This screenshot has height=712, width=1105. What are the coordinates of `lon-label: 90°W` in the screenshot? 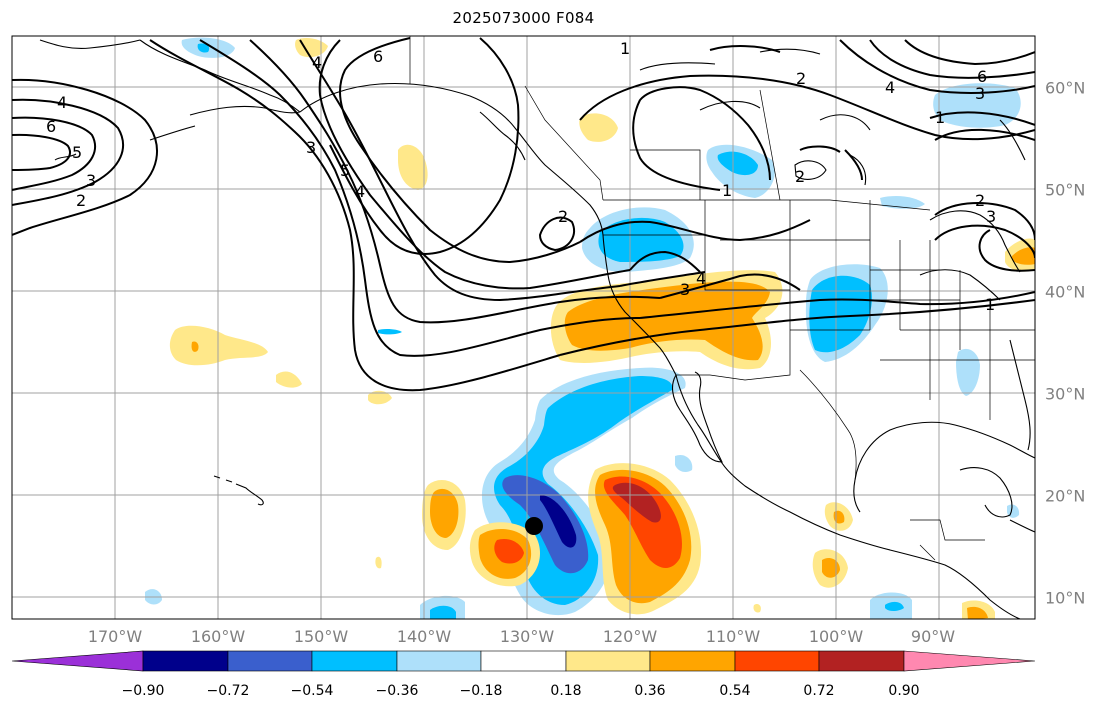 It's located at (933, 636).